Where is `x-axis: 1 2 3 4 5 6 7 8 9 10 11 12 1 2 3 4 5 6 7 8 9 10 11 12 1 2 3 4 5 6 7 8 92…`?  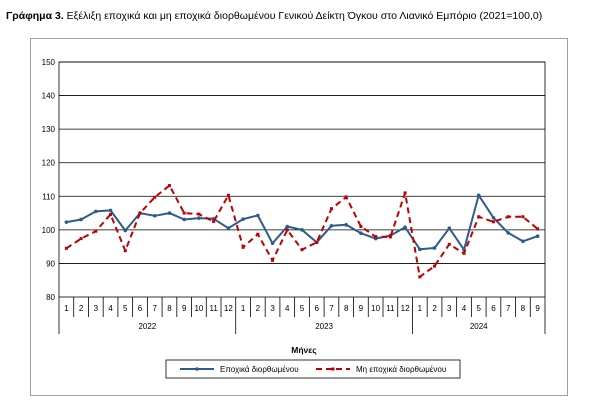 x-axis: 1 2 3 4 5 6 7 8 9 10 11 12 1 2 3 4 5 6 7 8 9 10 11 12 1 2 3 4 5 6 7 8 92… is located at coordinates (302, 315).